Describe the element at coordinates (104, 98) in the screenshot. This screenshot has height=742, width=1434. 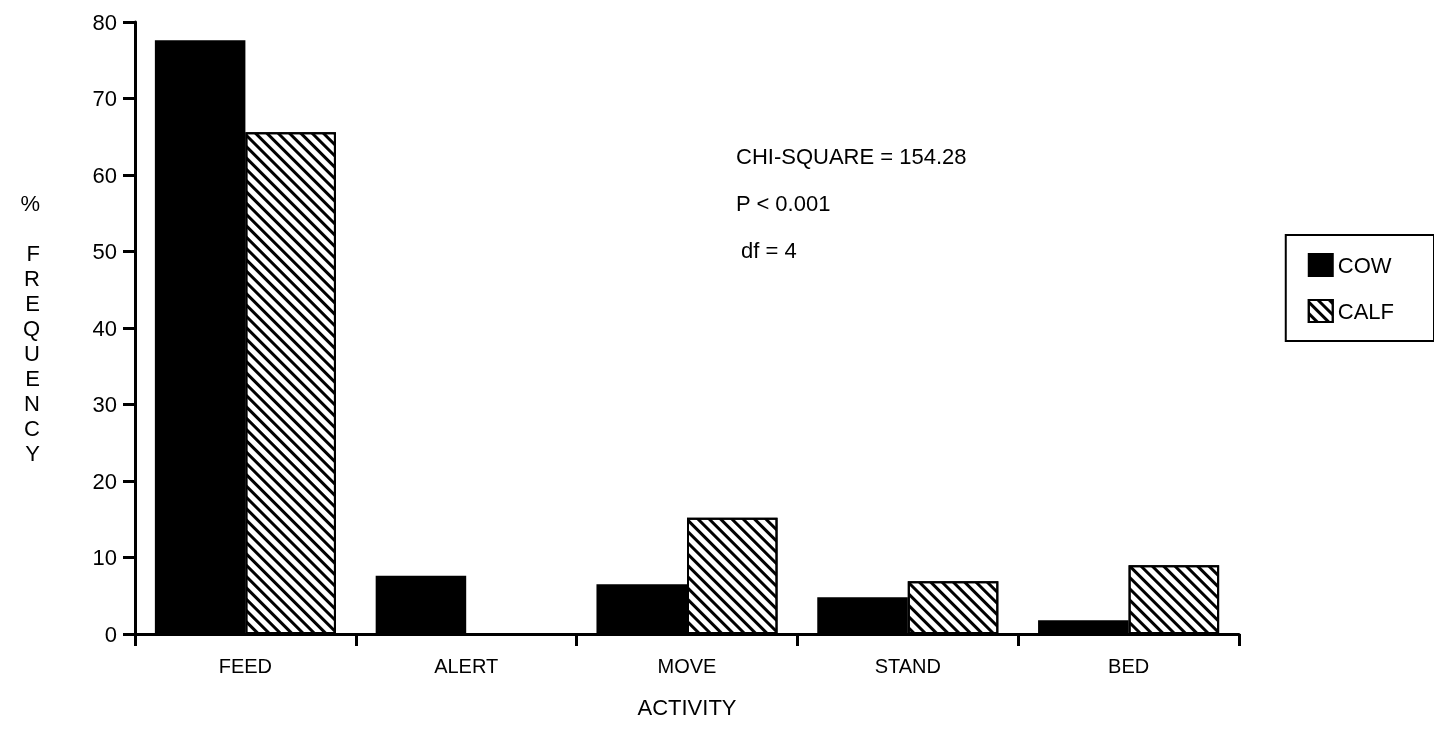
I see `y-tick-label: 70` at that location.